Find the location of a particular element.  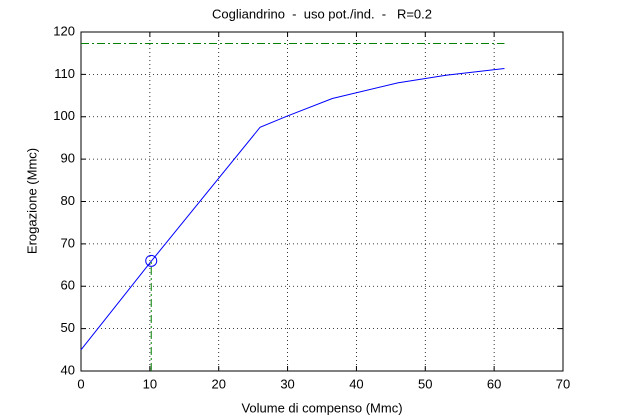

y-tick-label: 60 is located at coordinates (68, 285).